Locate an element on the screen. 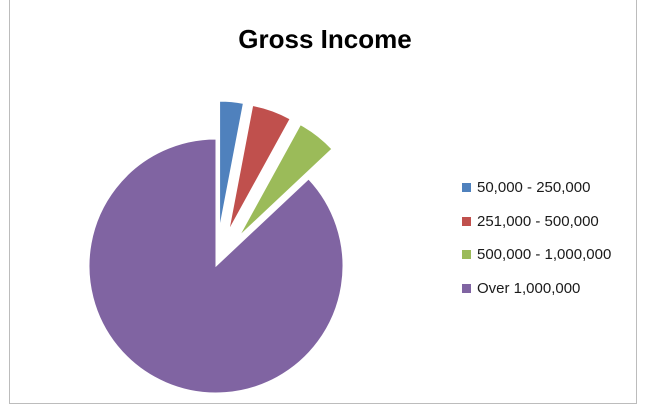 The image size is (649, 407). chart-title: Gross Income is located at coordinates (325, 39).